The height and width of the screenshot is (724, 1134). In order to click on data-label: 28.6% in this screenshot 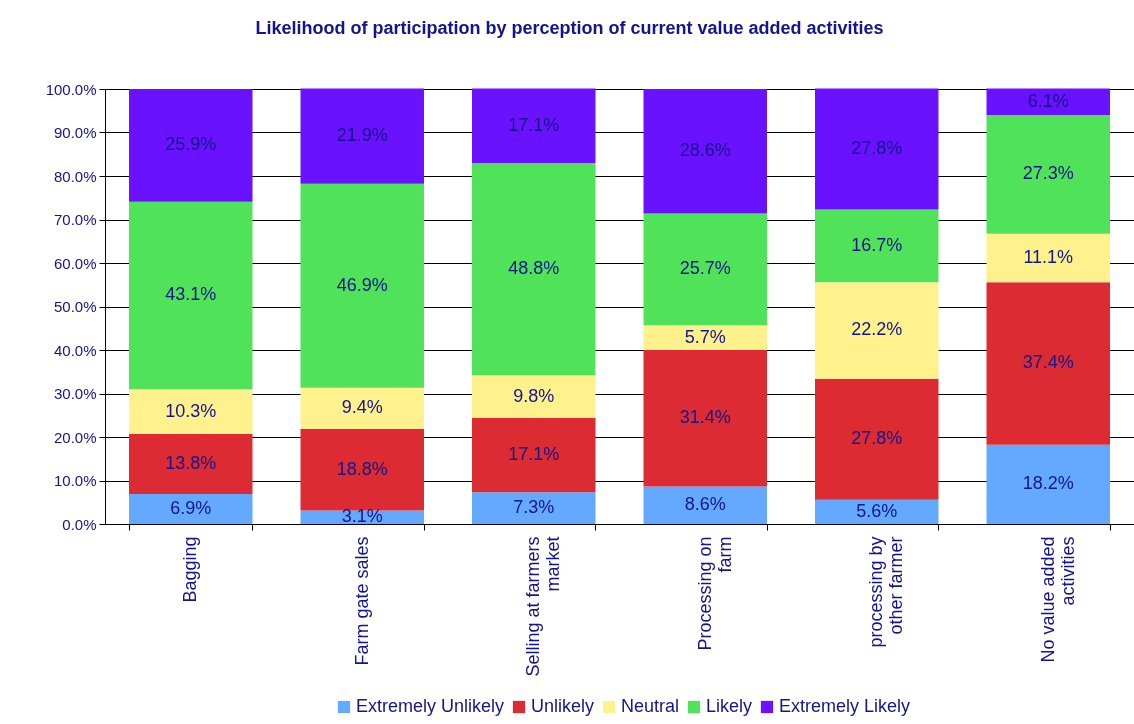, I will do `click(705, 150)`.